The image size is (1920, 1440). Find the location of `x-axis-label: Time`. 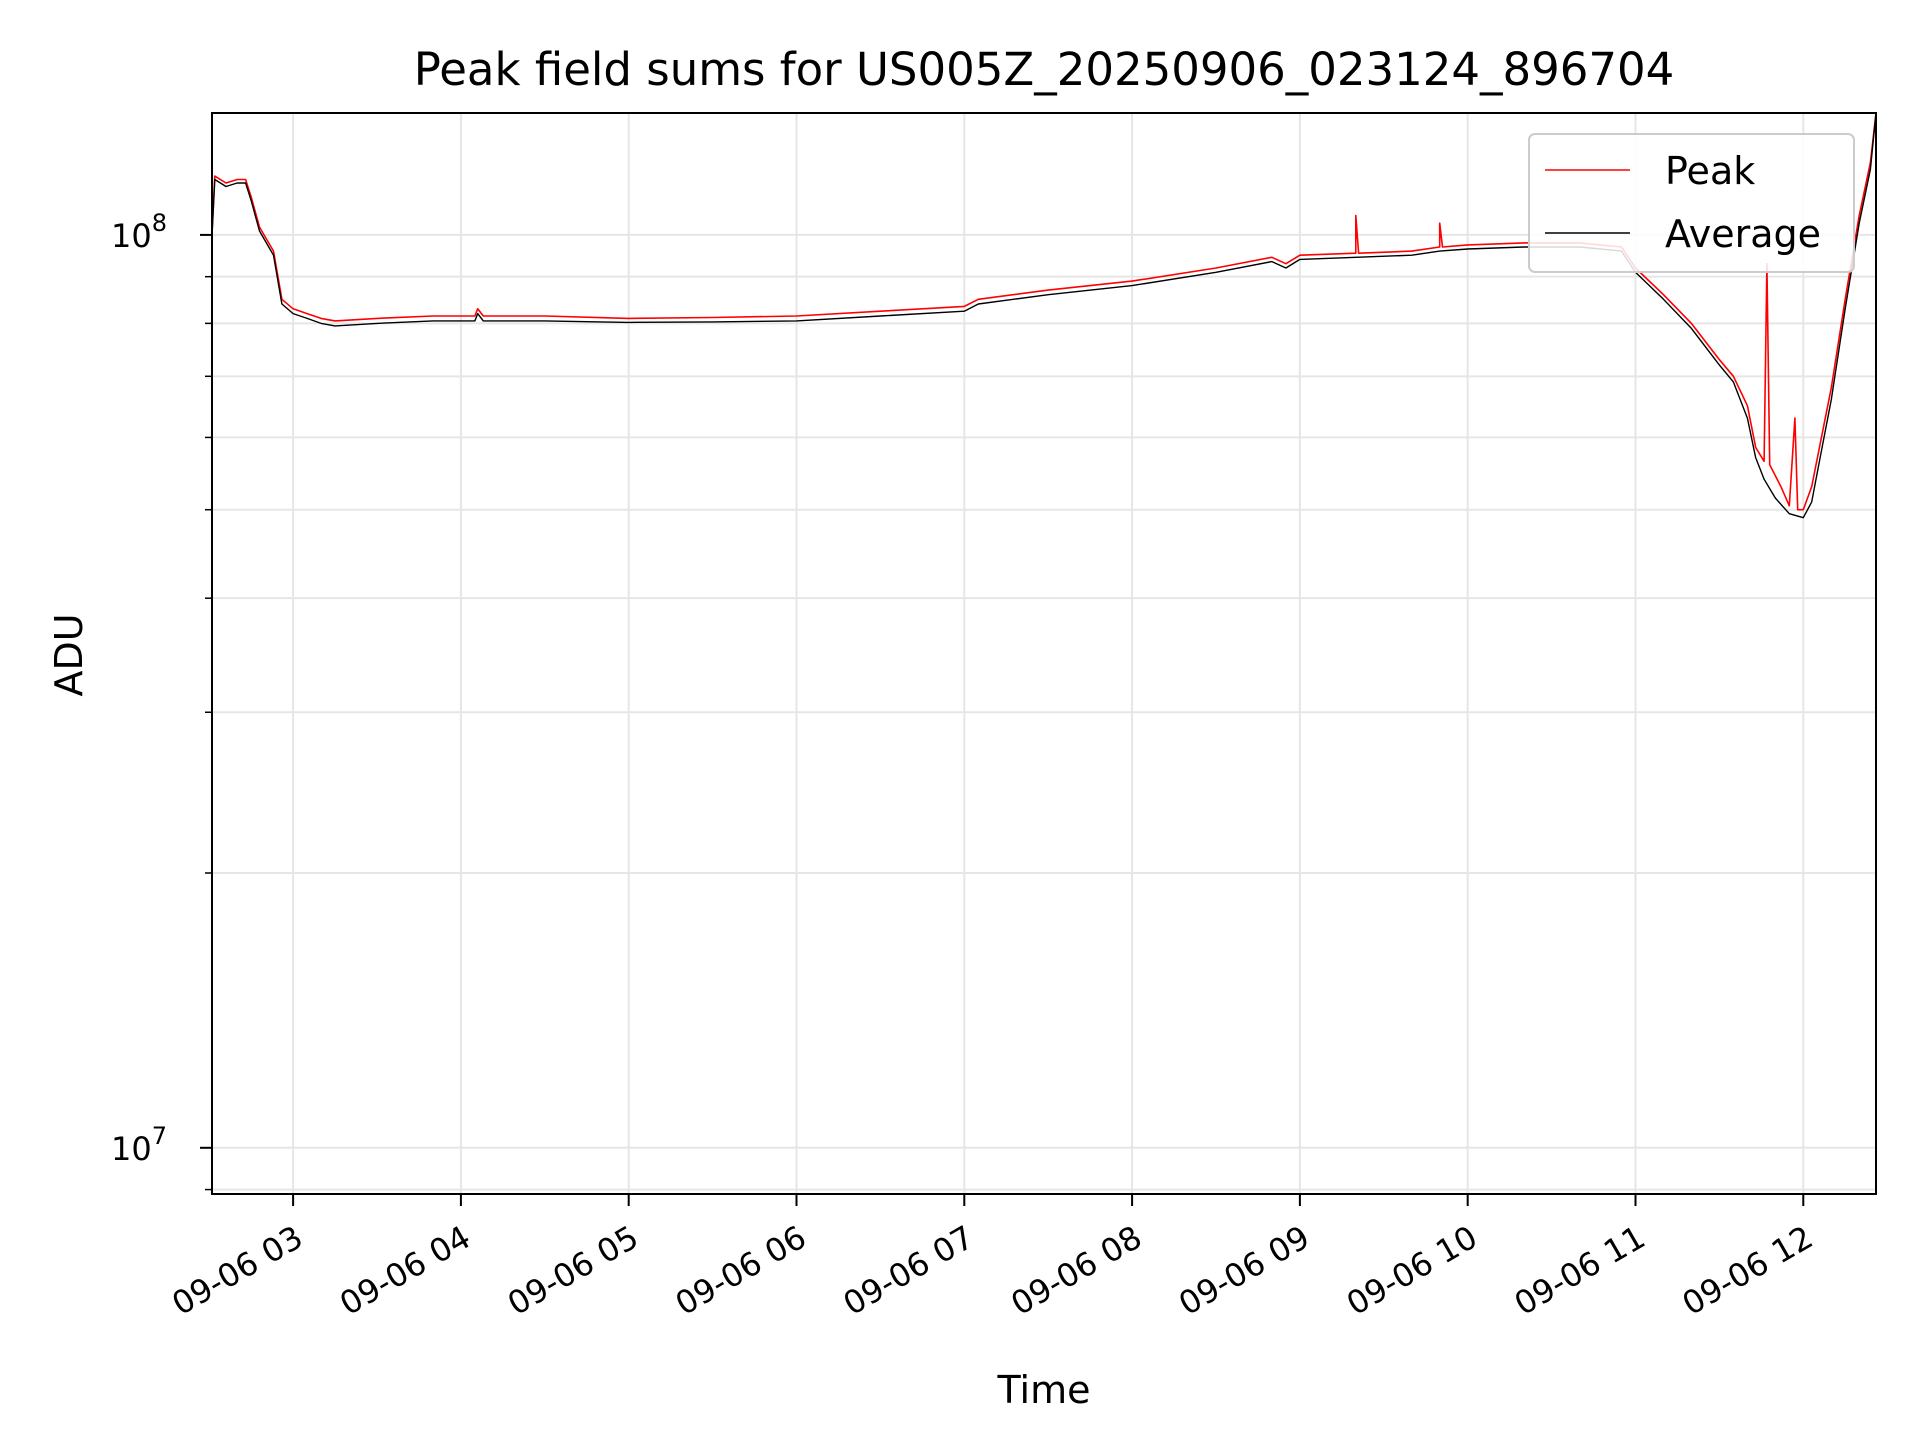

x-axis-label: Time is located at coordinates (1044, 1390).